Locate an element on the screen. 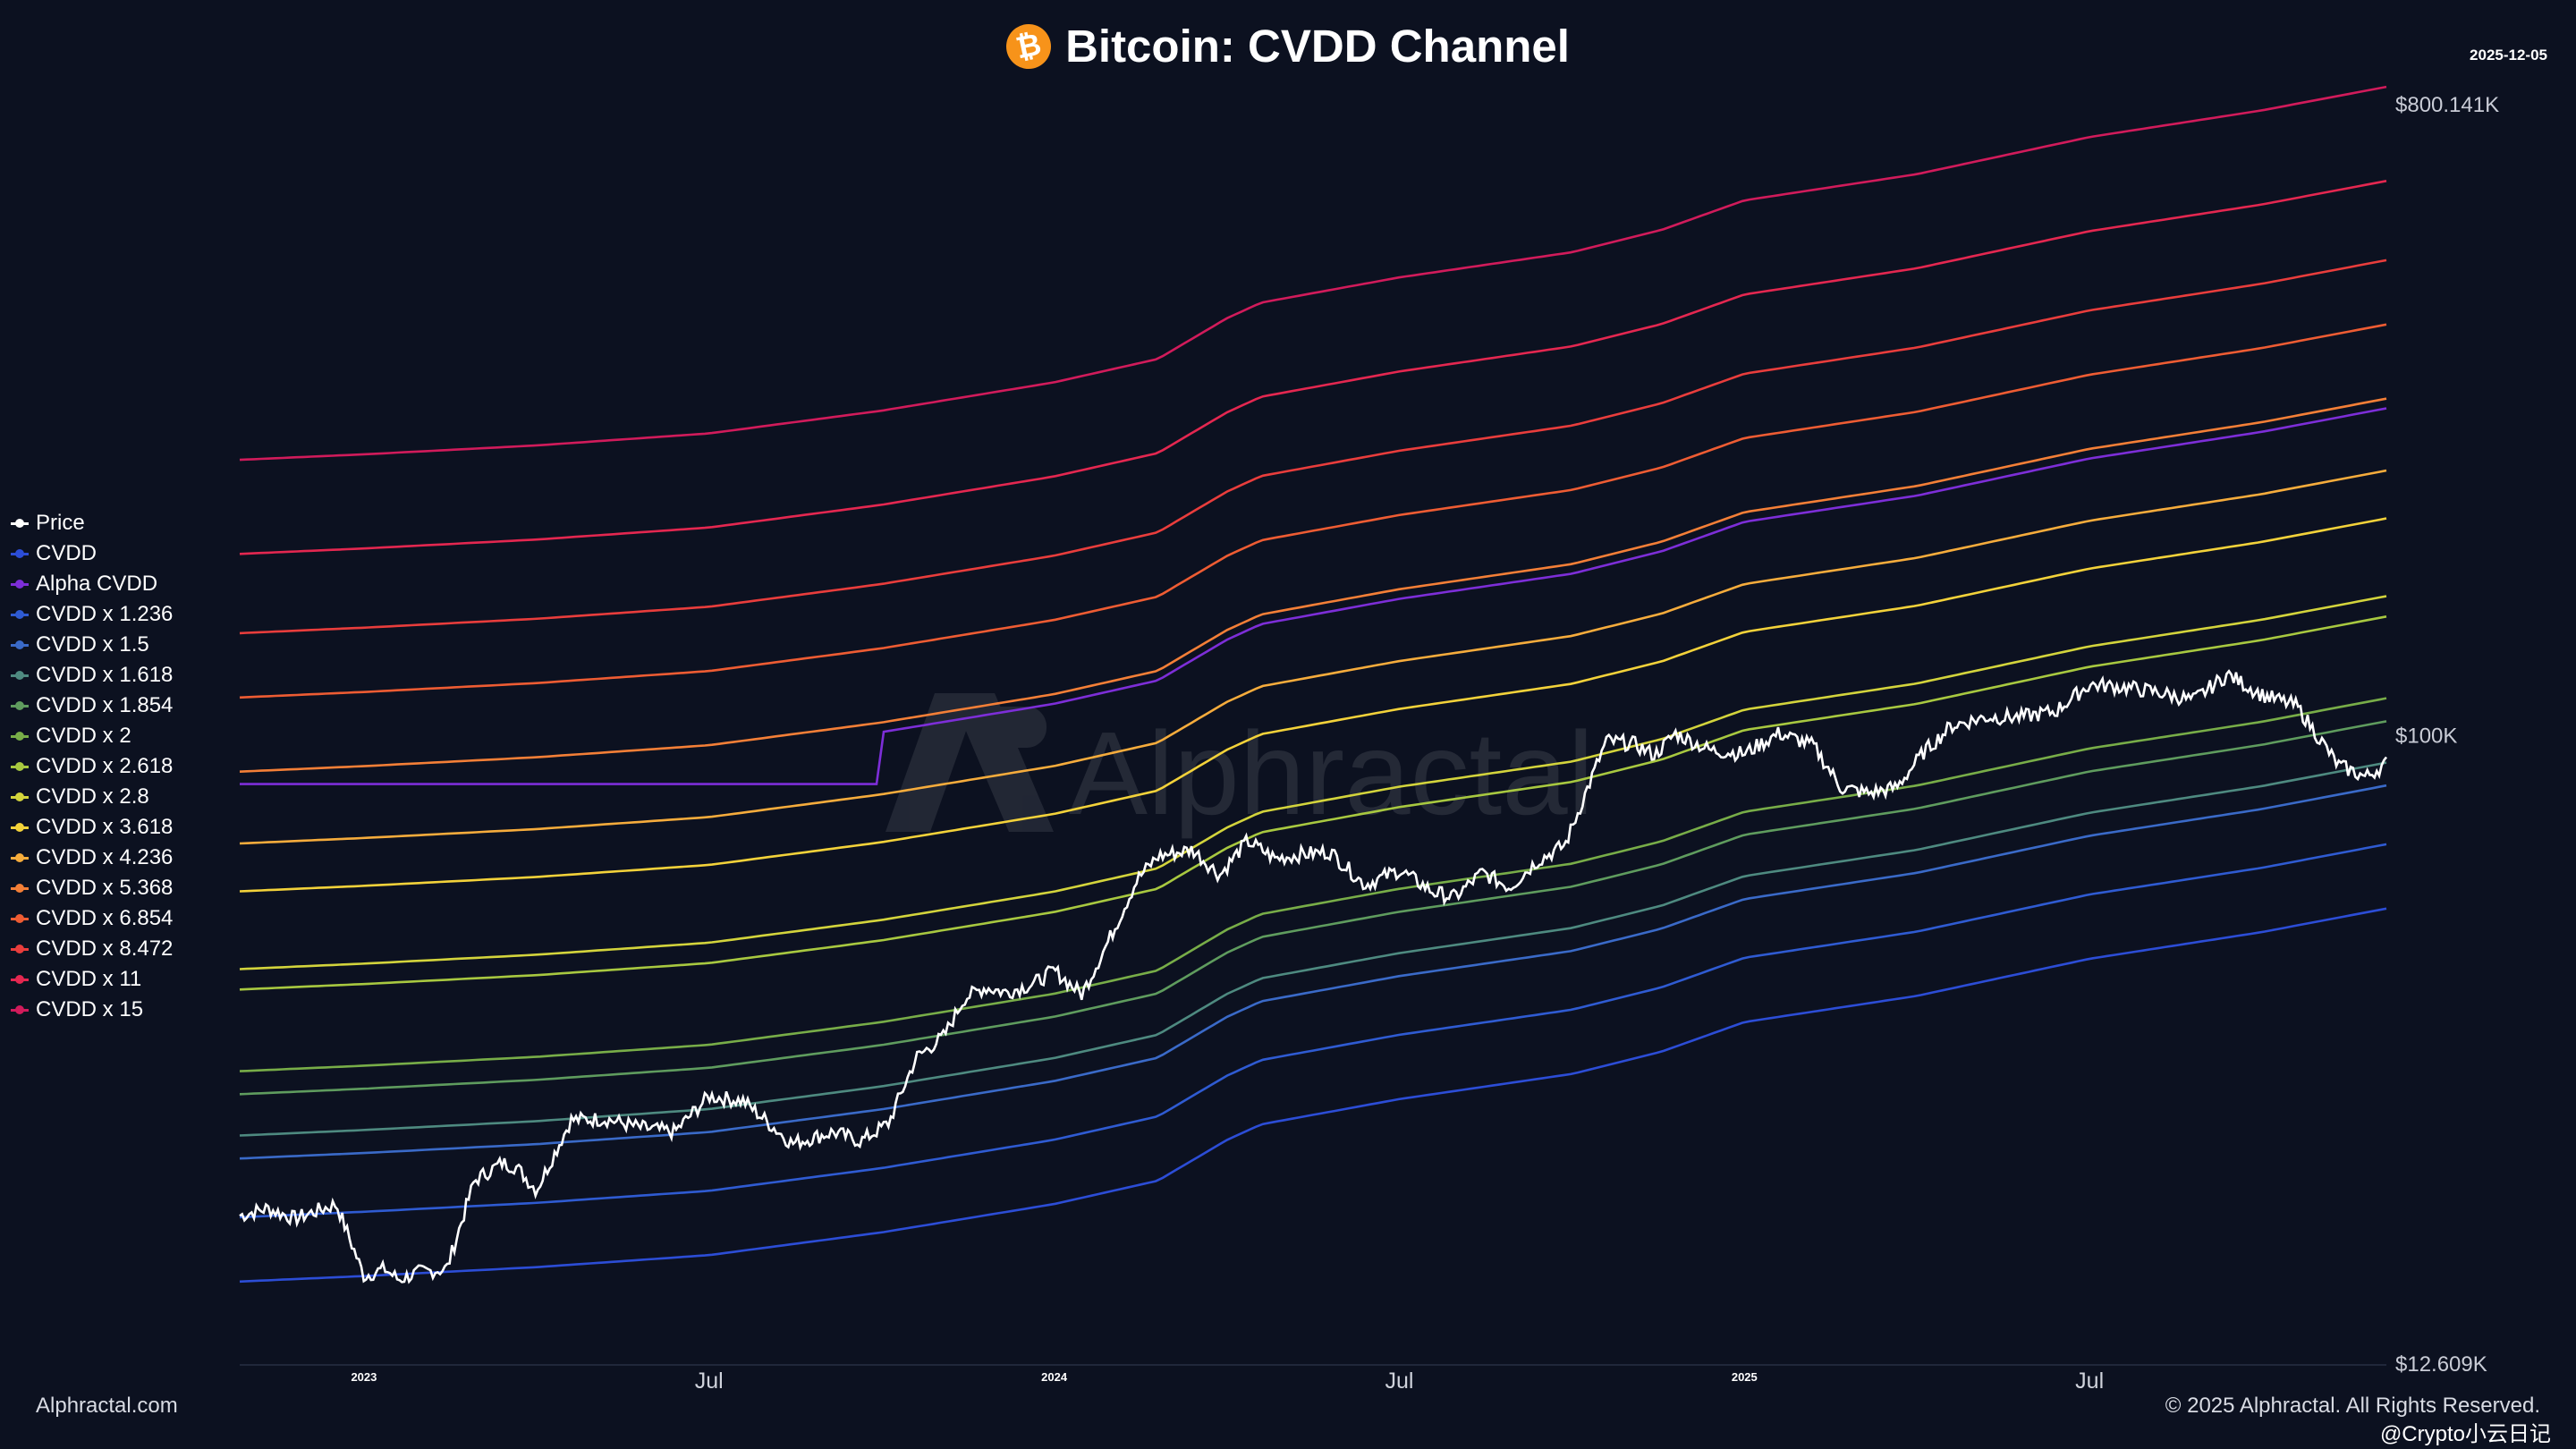 The image size is (2576, 1449). y-tick-label: $12.609K is located at coordinates (2441, 1364).